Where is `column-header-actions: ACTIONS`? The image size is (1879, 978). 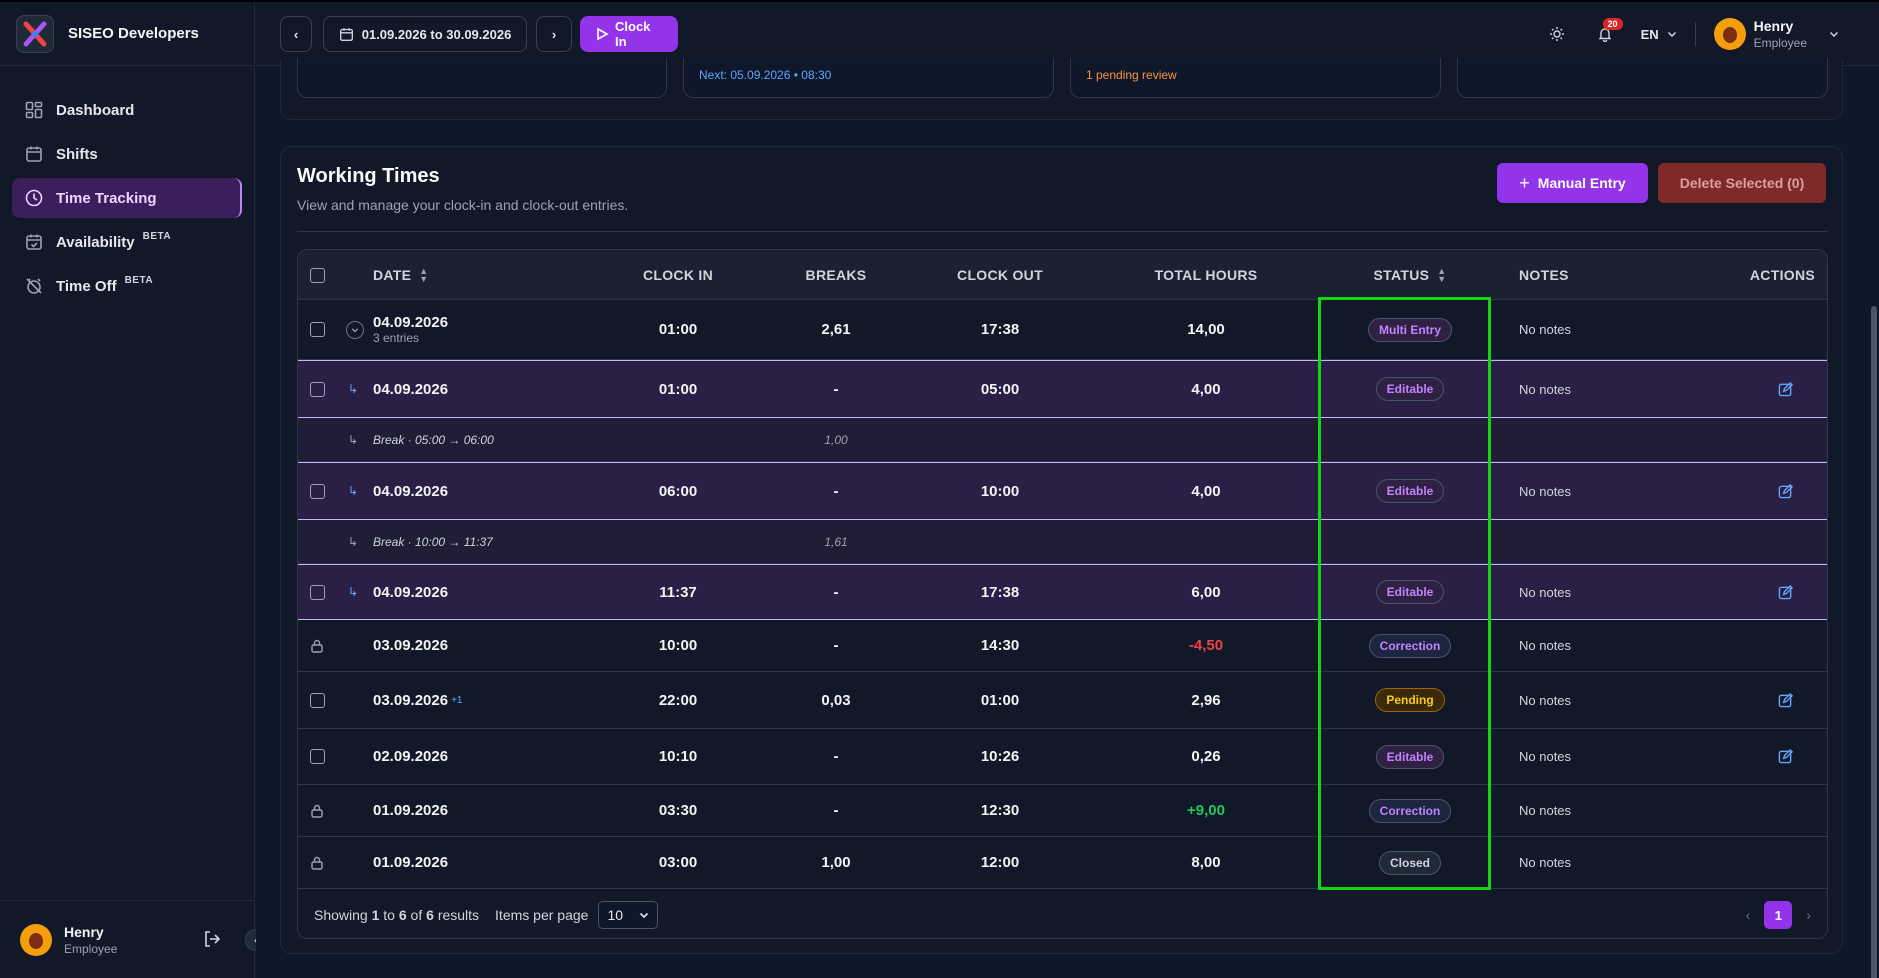 column-header-actions: ACTIONS is located at coordinates (1782, 275).